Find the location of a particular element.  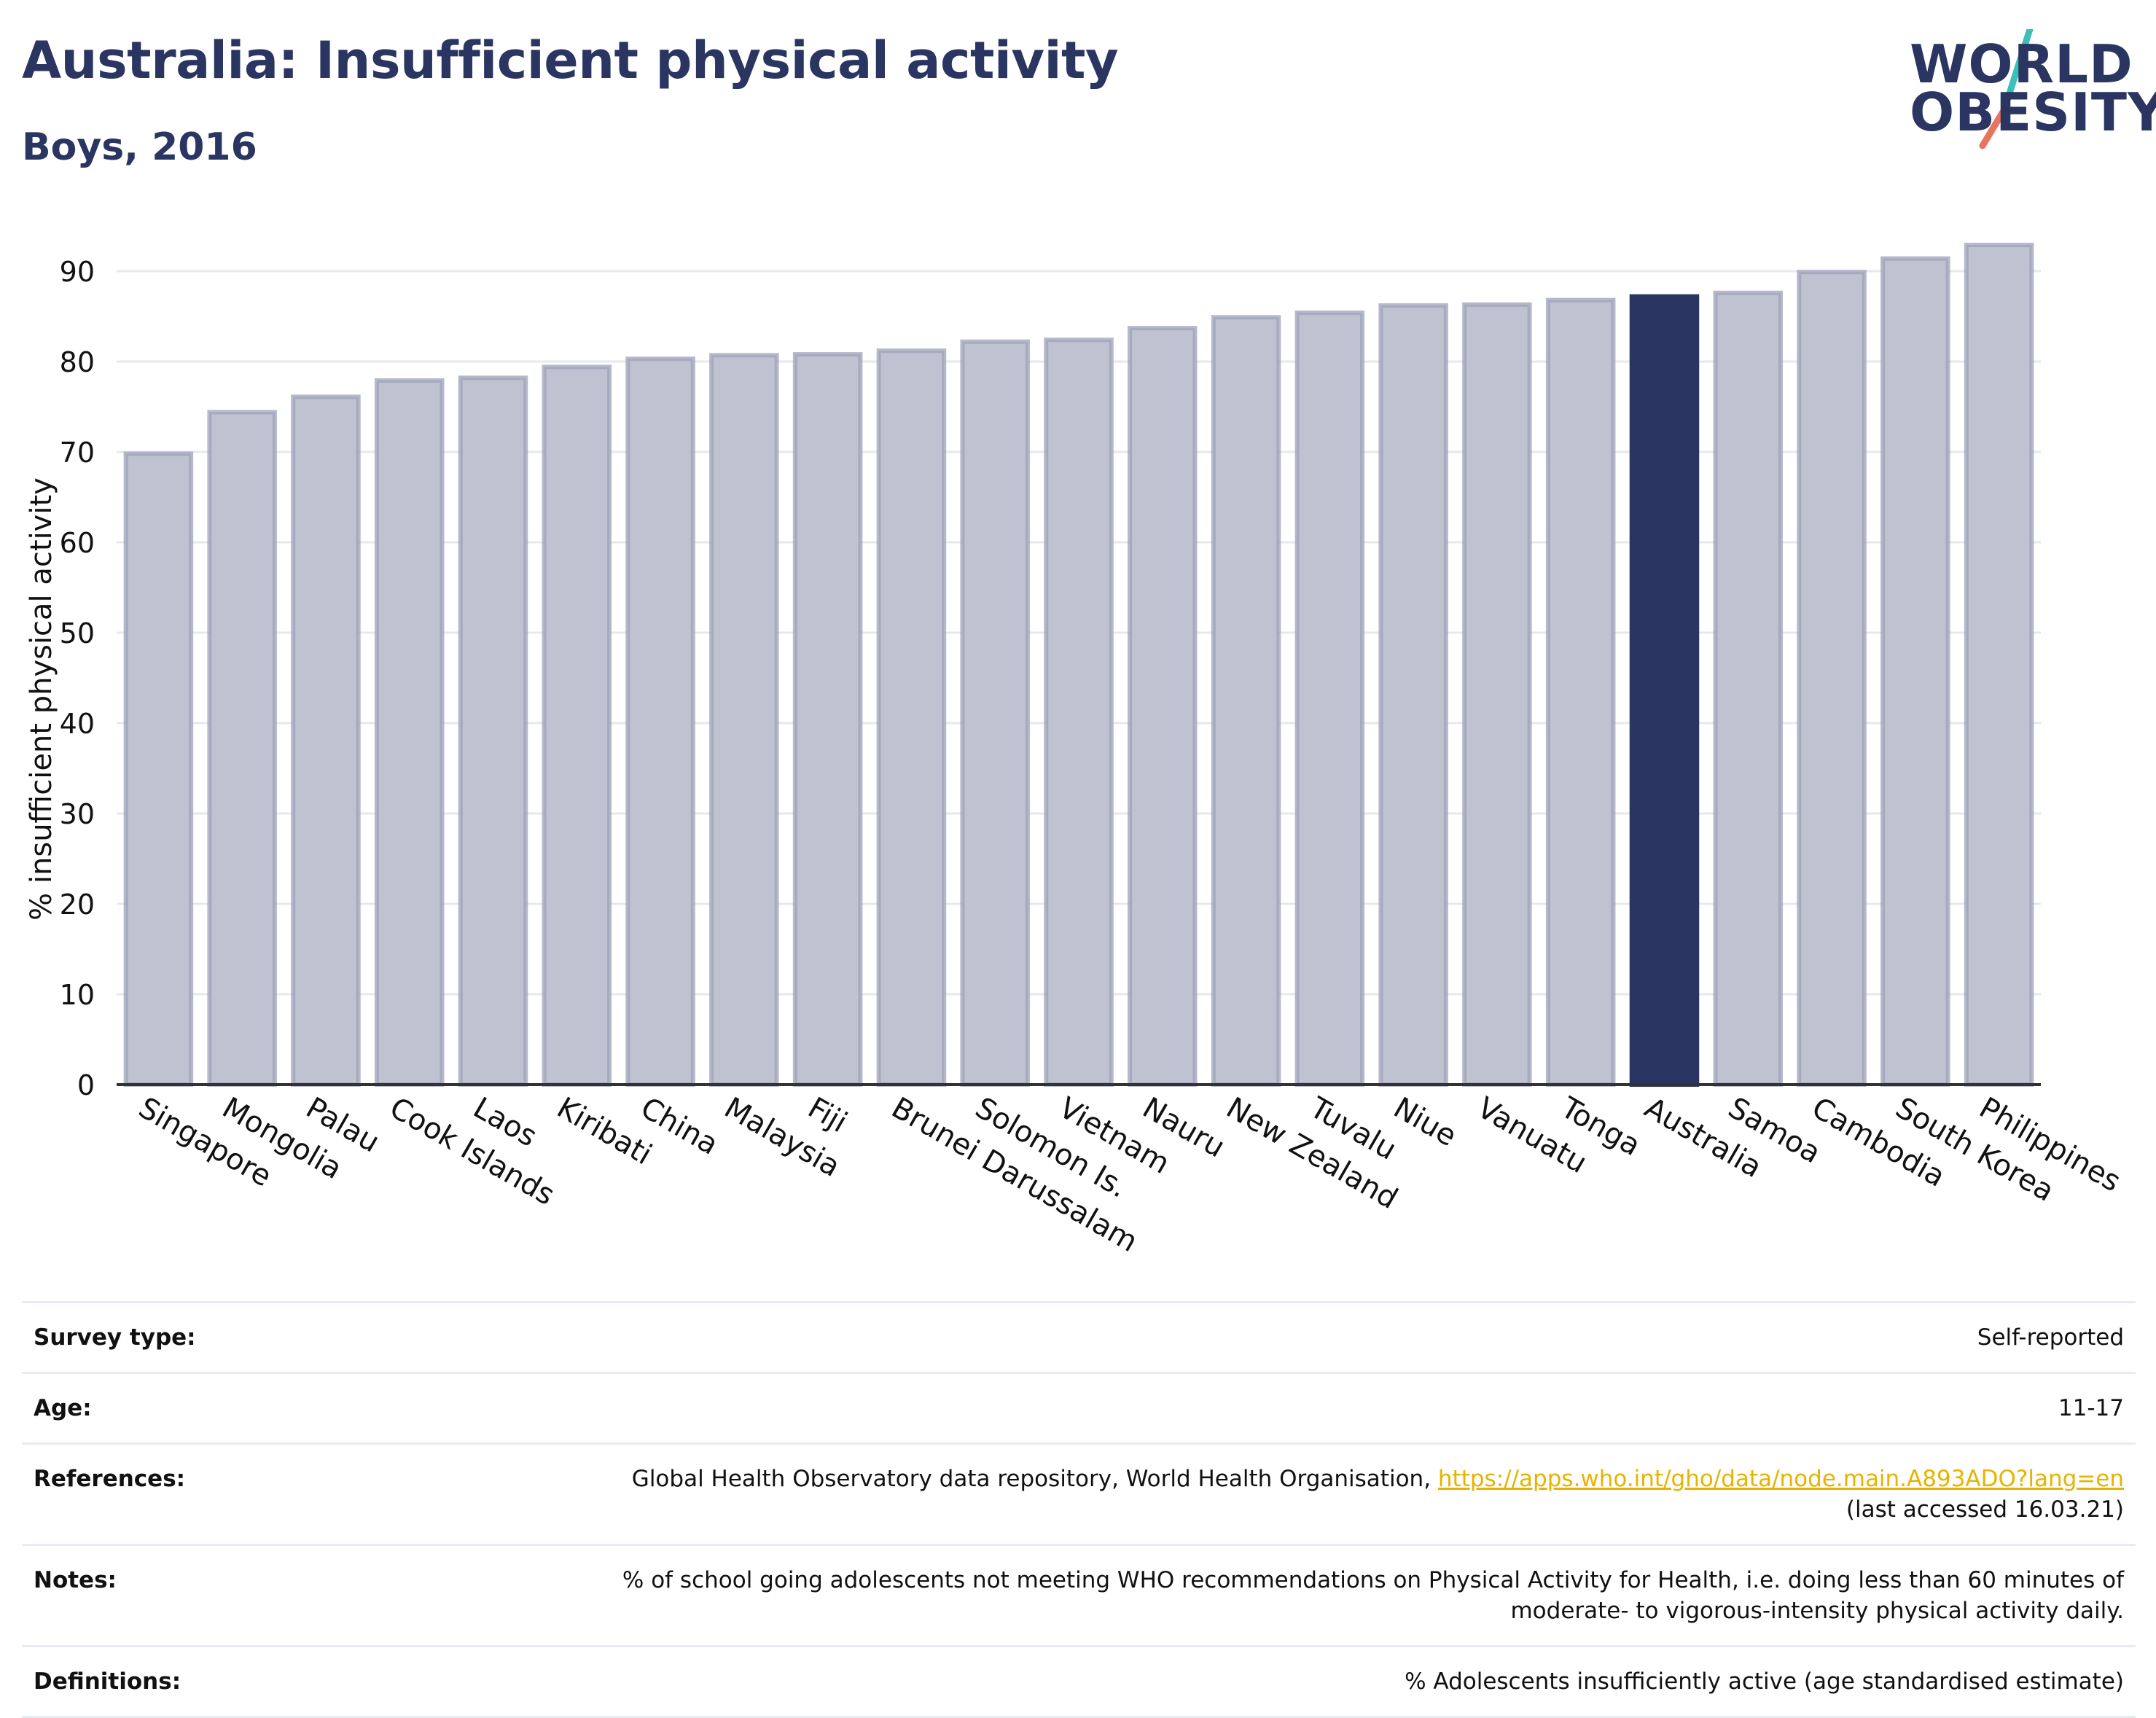

info-row-age: Age: 11-17 is located at coordinates (1079, 1407).